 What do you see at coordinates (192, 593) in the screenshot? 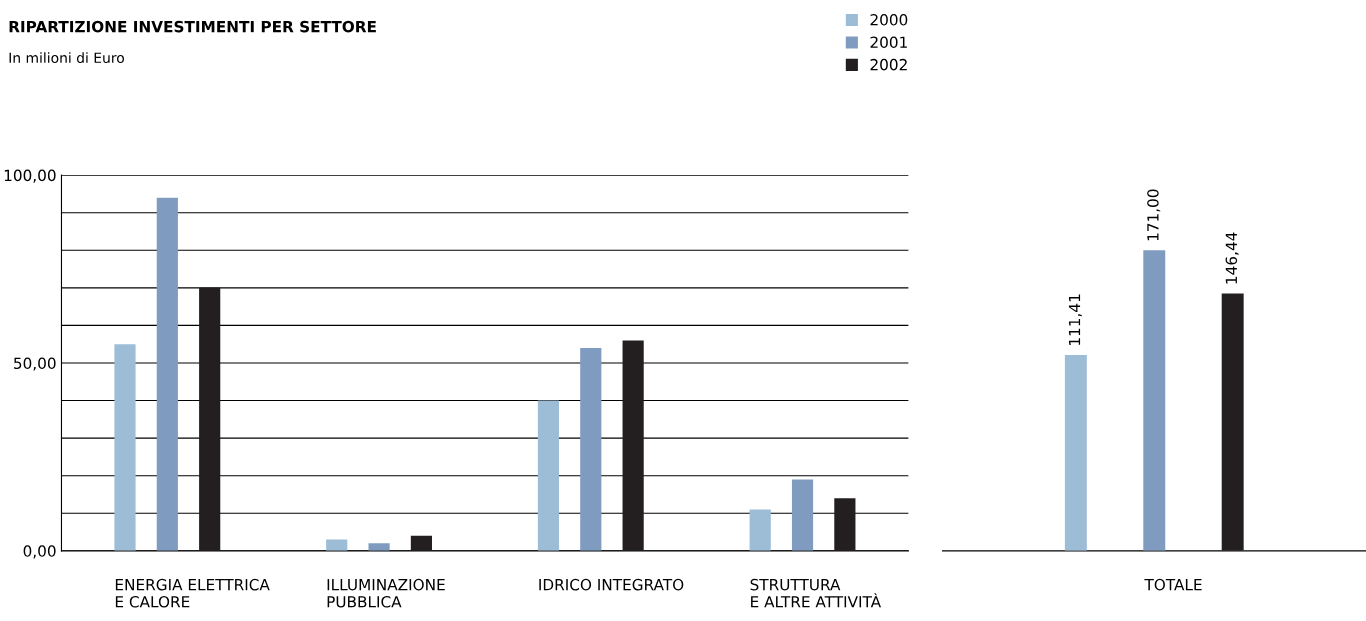
I see `x-tick-label: ENERGIA ELETTRICA E CALORE` at bounding box center [192, 593].